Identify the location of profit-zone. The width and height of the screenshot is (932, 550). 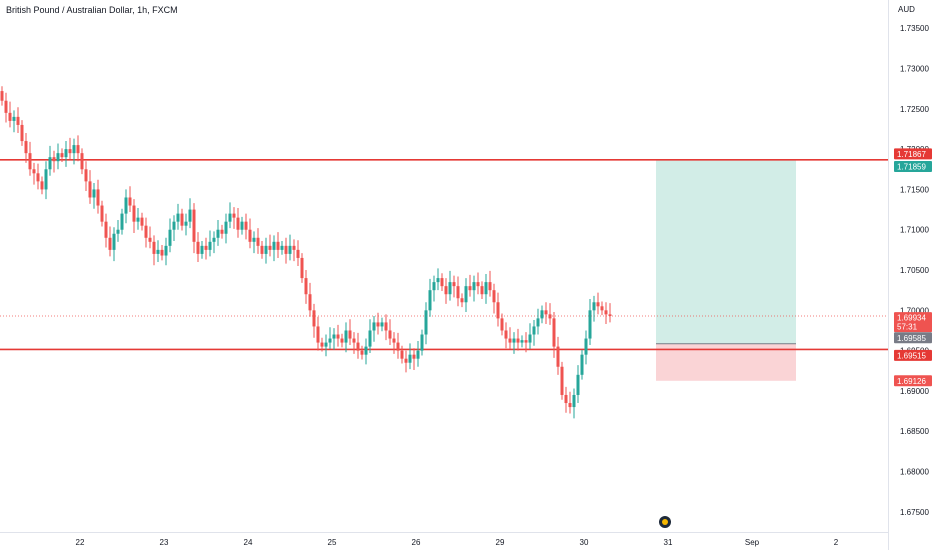
(726, 252).